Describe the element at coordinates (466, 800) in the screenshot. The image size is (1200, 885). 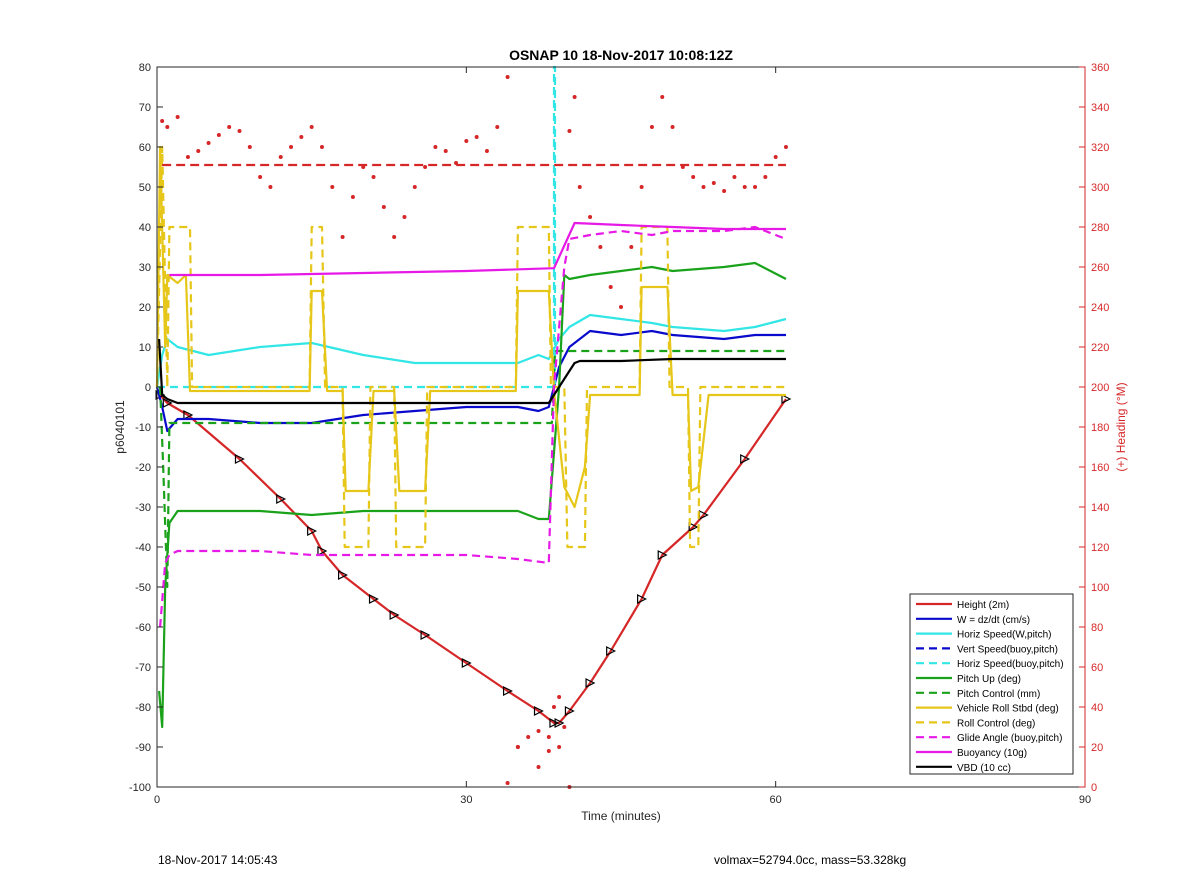
I see `x-tick-label: 30` at that location.